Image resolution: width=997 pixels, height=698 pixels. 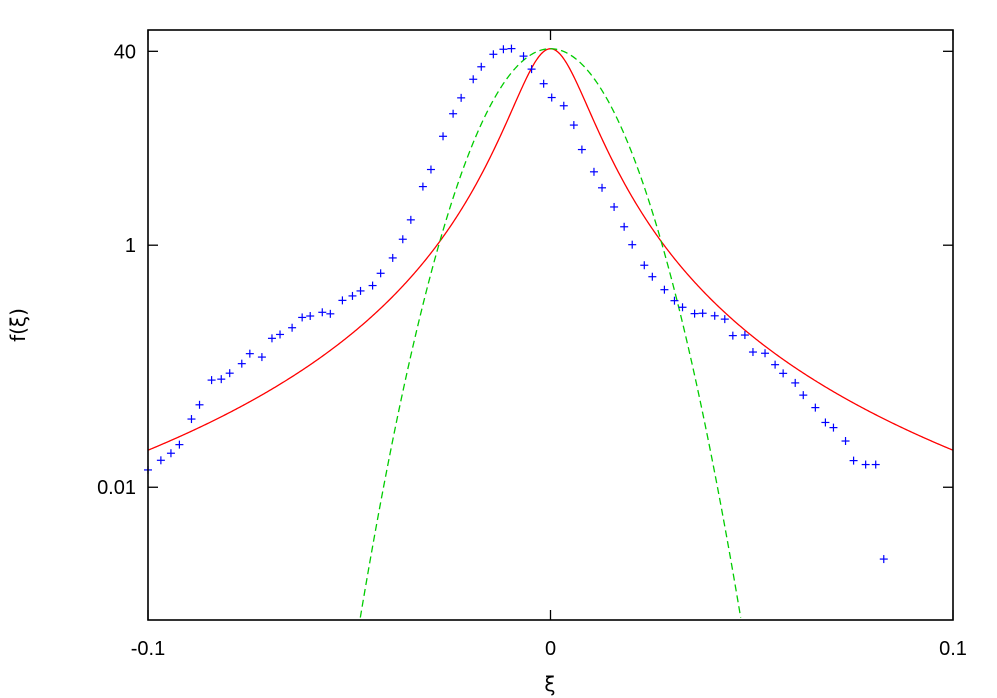 What do you see at coordinates (148, 649) in the screenshot?
I see `x-tick-label: -0.1` at bounding box center [148, 649].